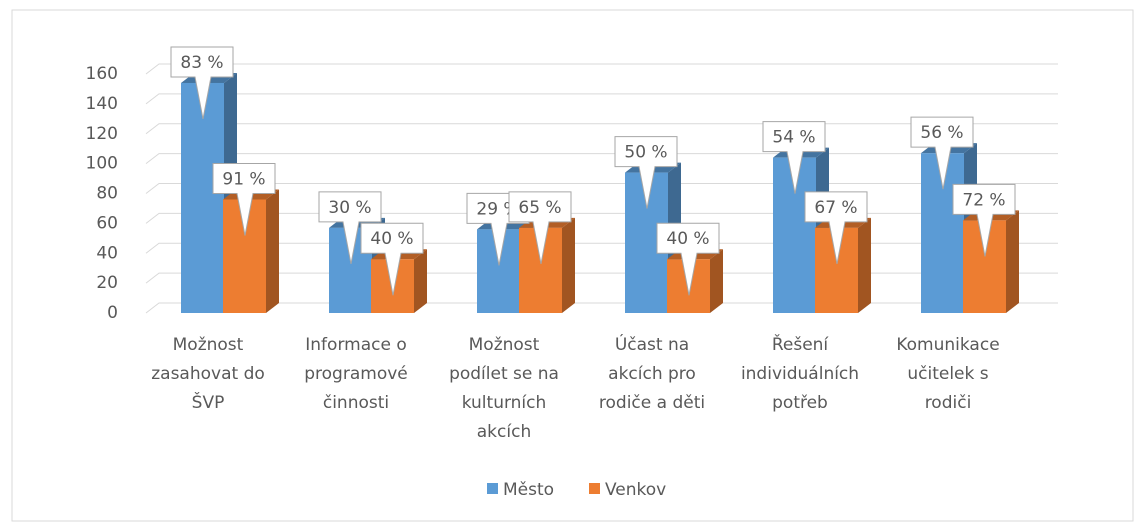 Image resolution: width=1134 pixels, height=522 pixels. Describe the element at coordinates (102, 74) in the screenshot. I see `y-tick-label: 160` at that location.